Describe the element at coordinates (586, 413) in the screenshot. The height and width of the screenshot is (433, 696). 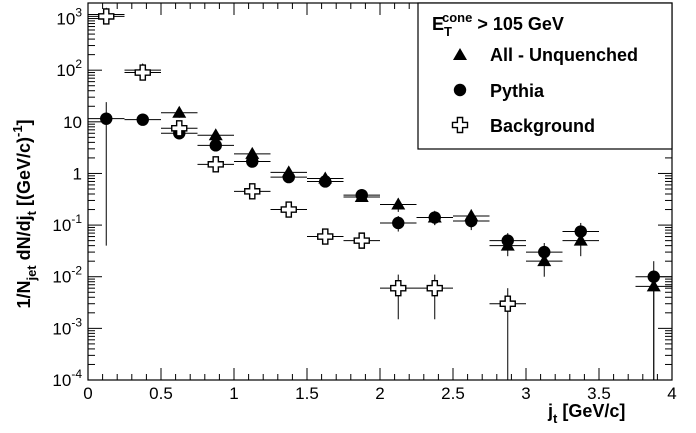
I see `x-axis-title: jt [GeV/c]` at that location.